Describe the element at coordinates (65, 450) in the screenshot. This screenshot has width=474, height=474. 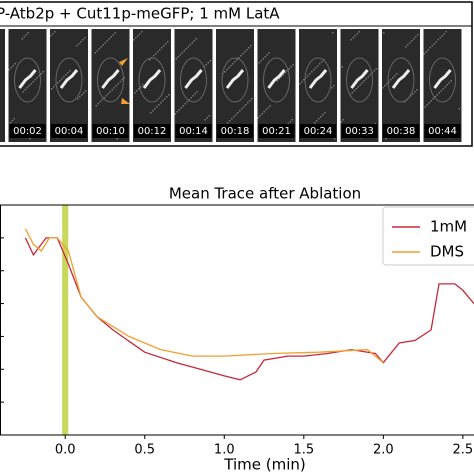
I see `x-tick-label: 0.0` at that location.